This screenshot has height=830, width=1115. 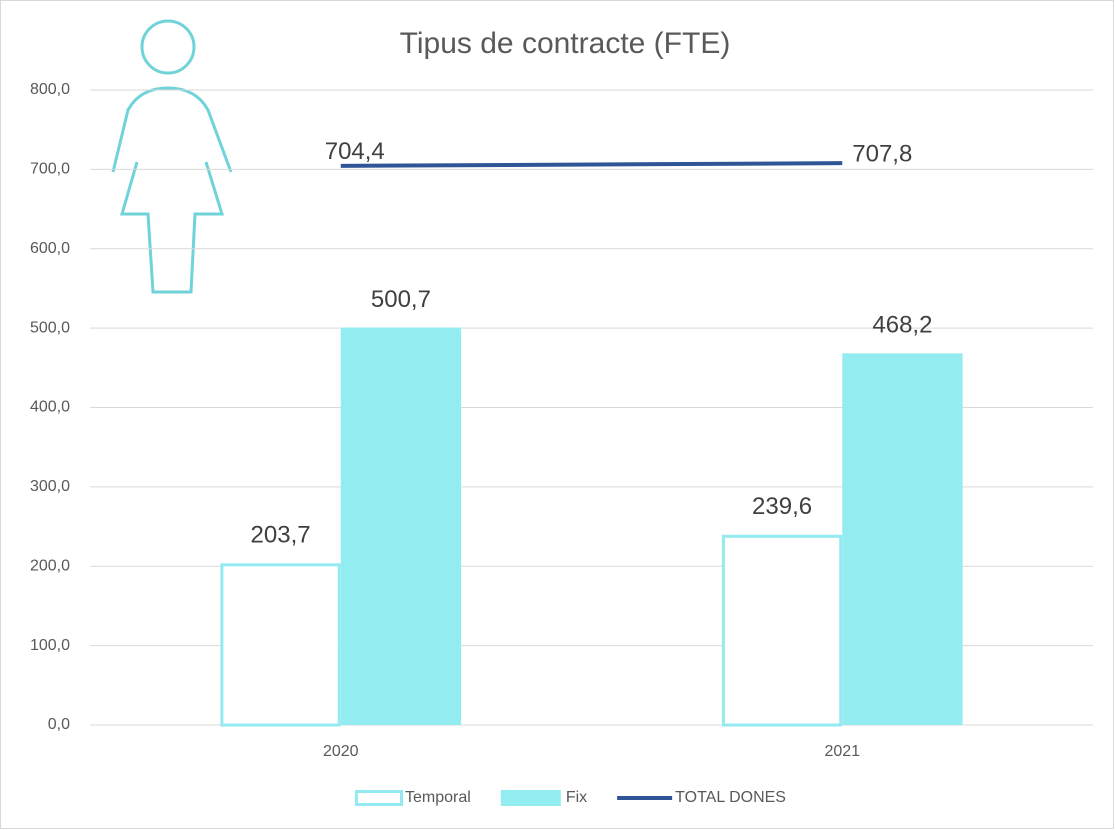 I want to click on y-tick-label: 700,0, so click(x=50, y=169).